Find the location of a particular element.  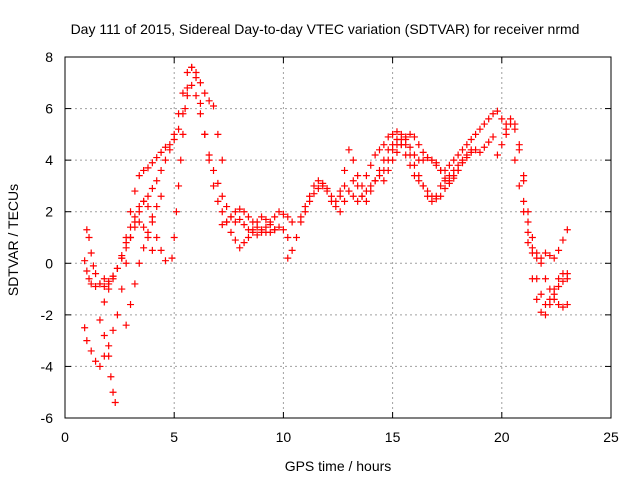

y-tick-label: 6 is located at coordinates (49, 109).